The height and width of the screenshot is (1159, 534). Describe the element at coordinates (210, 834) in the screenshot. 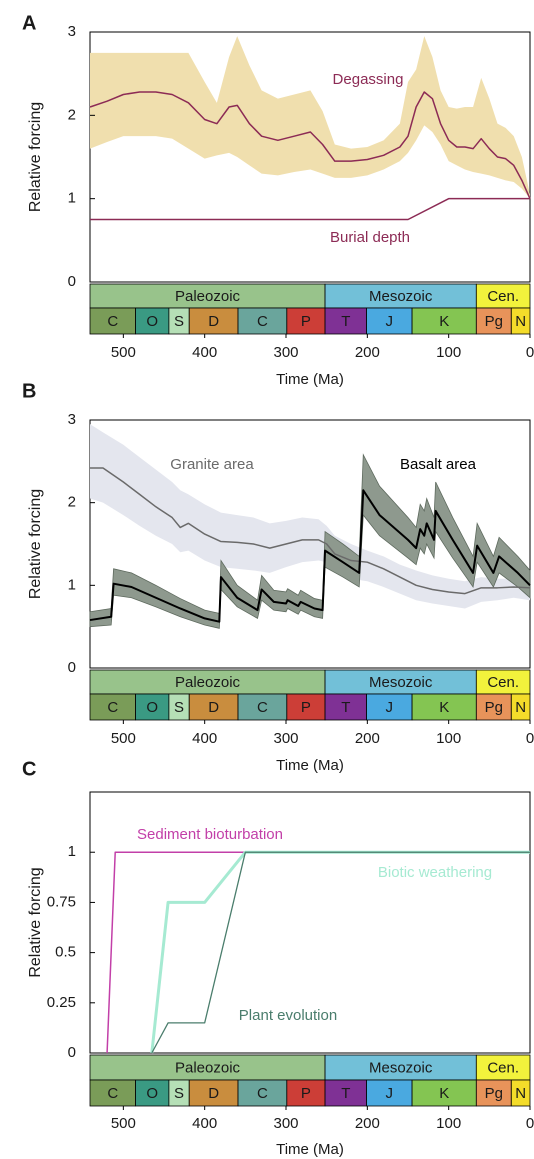

I see `series-label: Sediment bioturbation` at that location.